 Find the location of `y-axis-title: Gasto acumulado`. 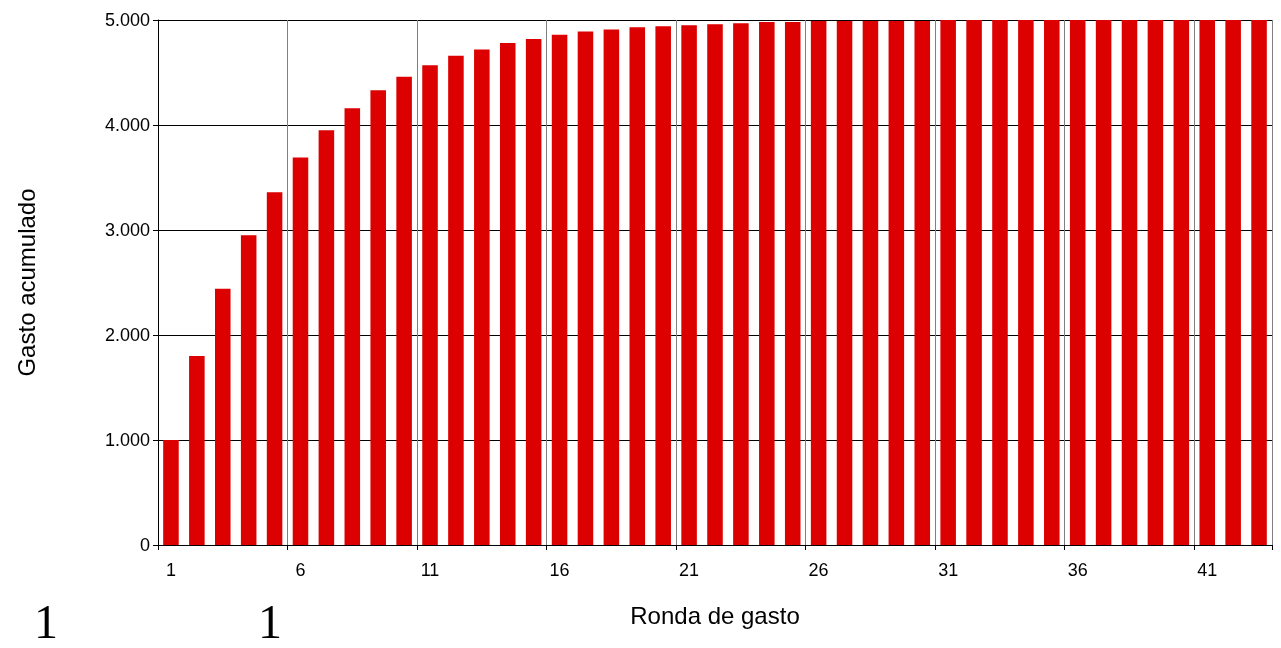

y-axis-title: Gasto acumulado is located at coordinates (26, 282).